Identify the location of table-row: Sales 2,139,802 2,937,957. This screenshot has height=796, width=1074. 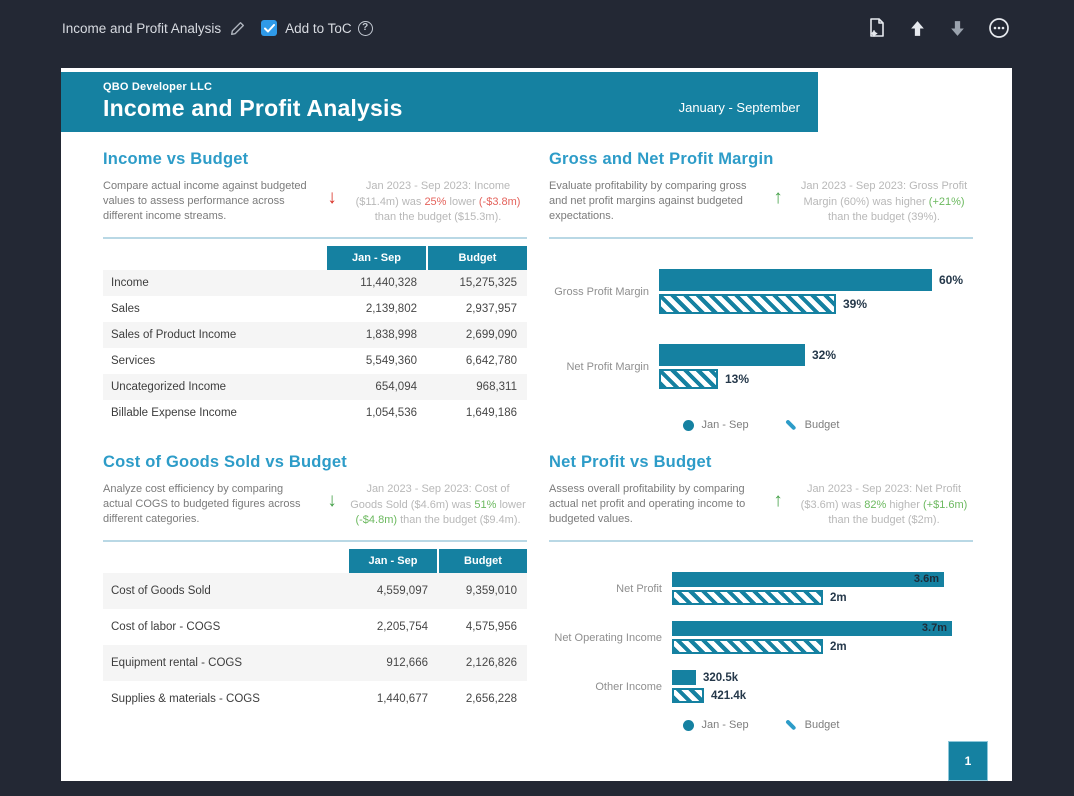
(315, 309).